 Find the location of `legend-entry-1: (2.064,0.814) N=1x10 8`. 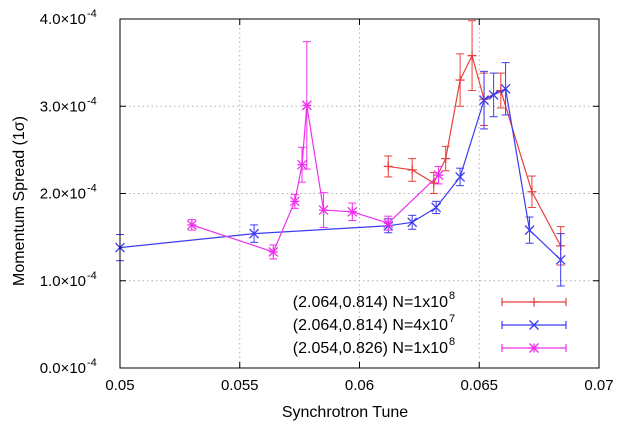

legend-entry-1: (2.064,0.814) N=1x10 8 is located at coordinates (430, 300).